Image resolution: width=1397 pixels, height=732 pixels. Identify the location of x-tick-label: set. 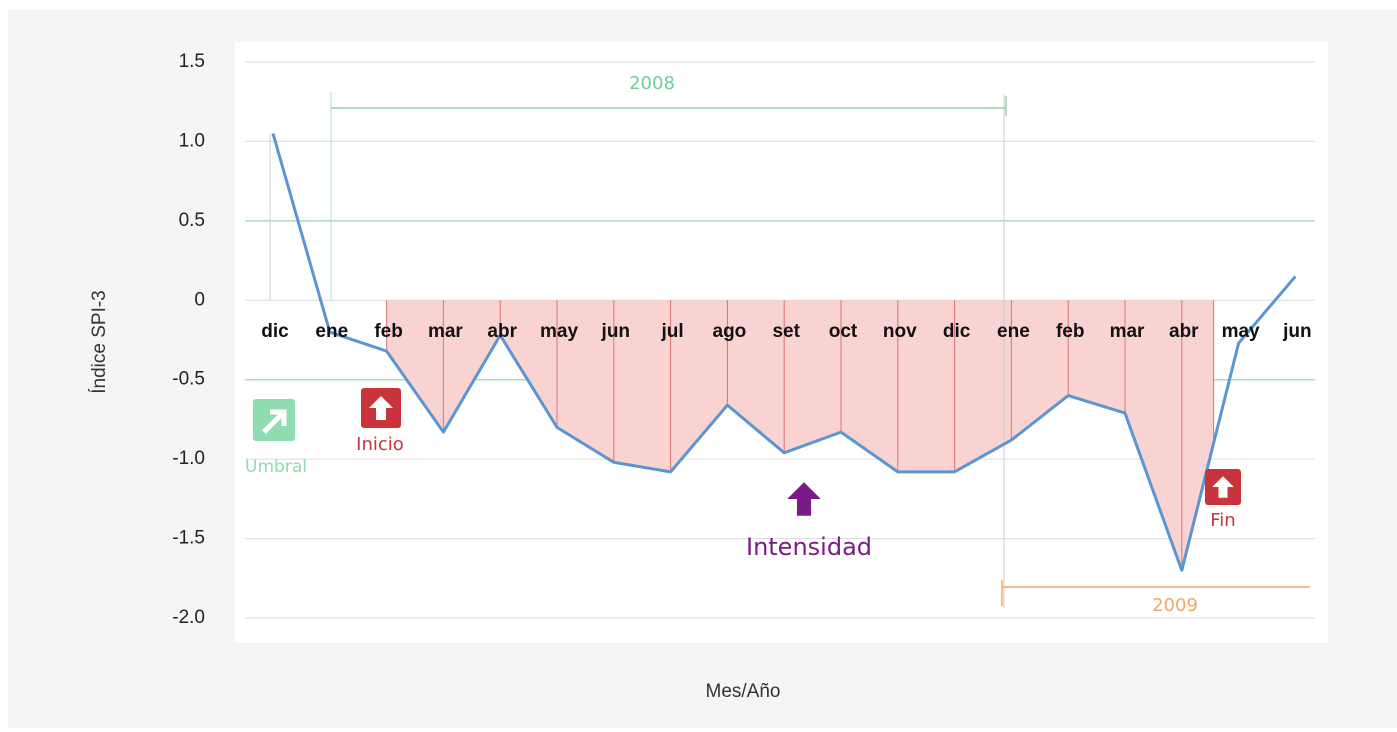
(786, 331).